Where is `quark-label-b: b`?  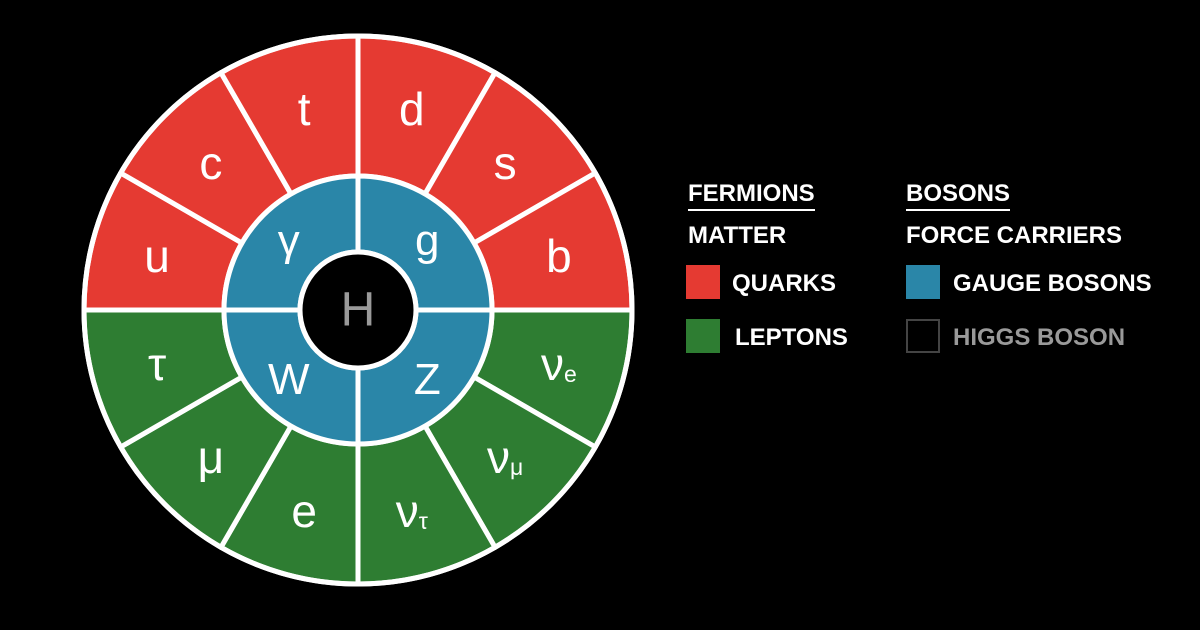
quark-label-b: b is located at coordinates (559, 256).